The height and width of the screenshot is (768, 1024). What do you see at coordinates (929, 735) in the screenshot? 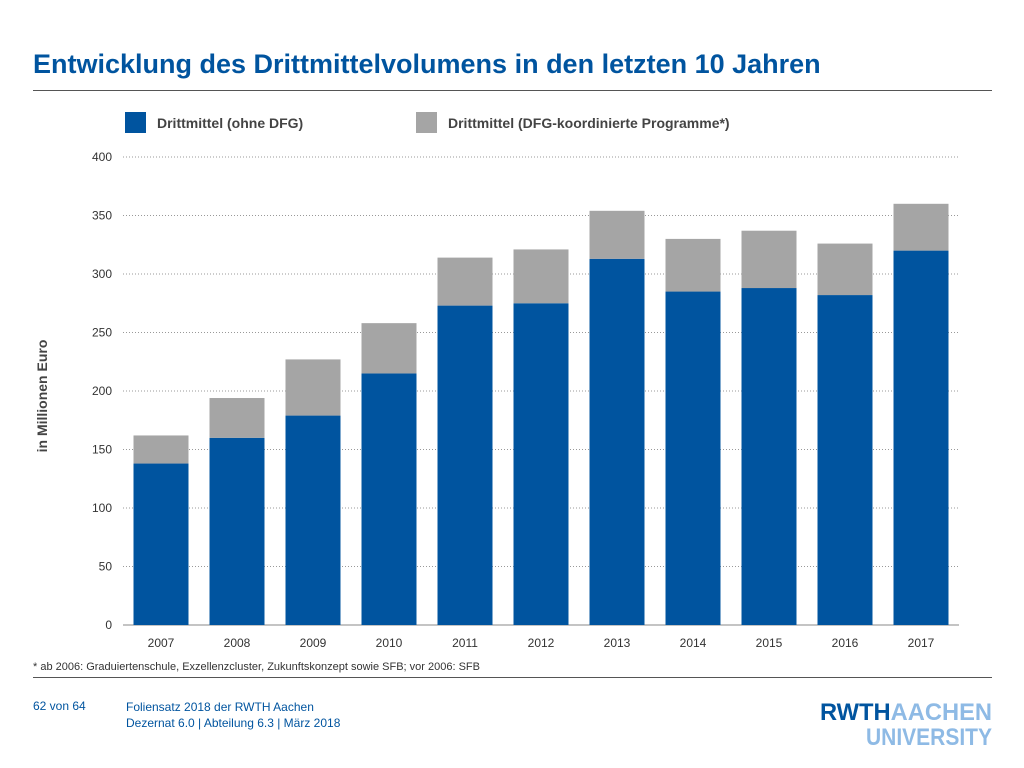
I see `logo-wordmark-bottom: UNIVERSITY` at bounding box center [929, 735].